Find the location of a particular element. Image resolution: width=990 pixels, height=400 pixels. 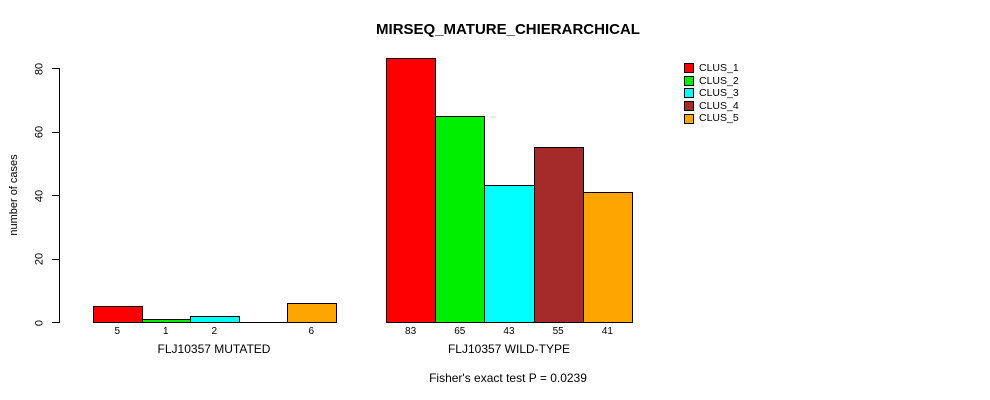

bar-value-label: 6 is located at coordinates (311, 331).